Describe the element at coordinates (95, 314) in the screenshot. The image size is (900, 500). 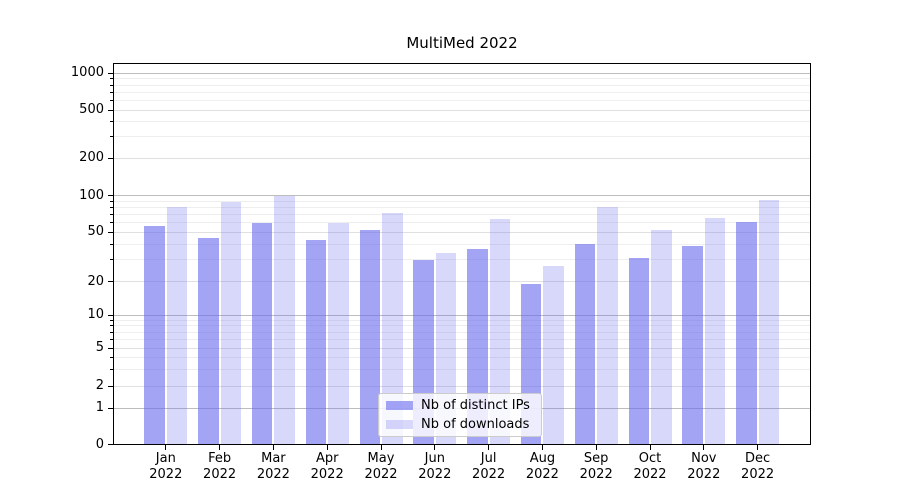
I see `y-tick-label-10: 10` at that location.